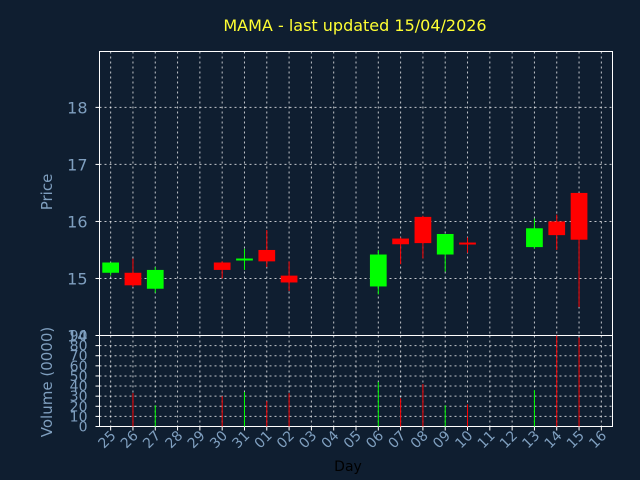 The image size is (640, 480). I want to click on x-tick-label: 08, so click(420, 440).